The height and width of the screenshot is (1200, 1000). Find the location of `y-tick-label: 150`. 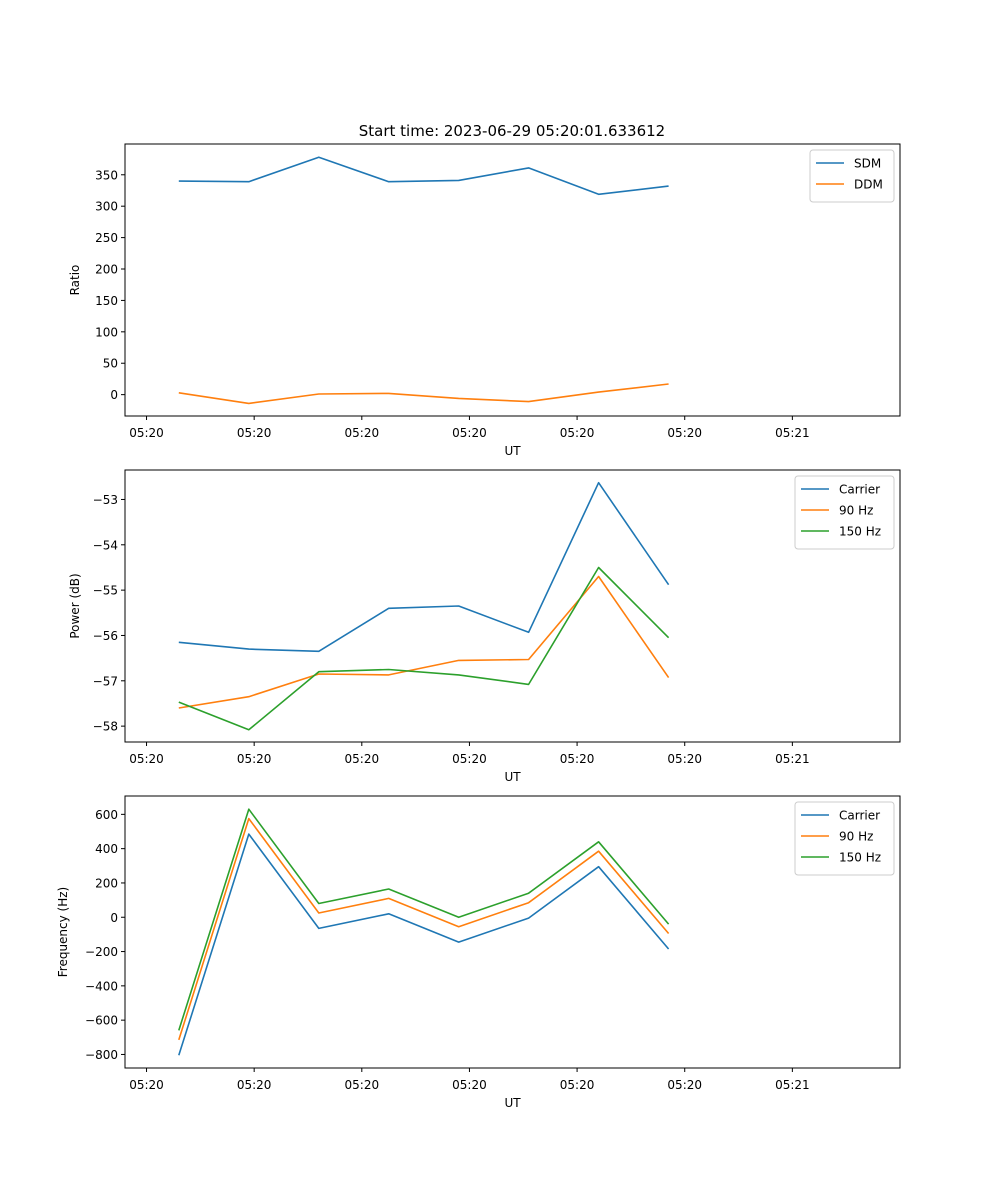

y-tick-label: 150 is located at coordinates (106, 301).